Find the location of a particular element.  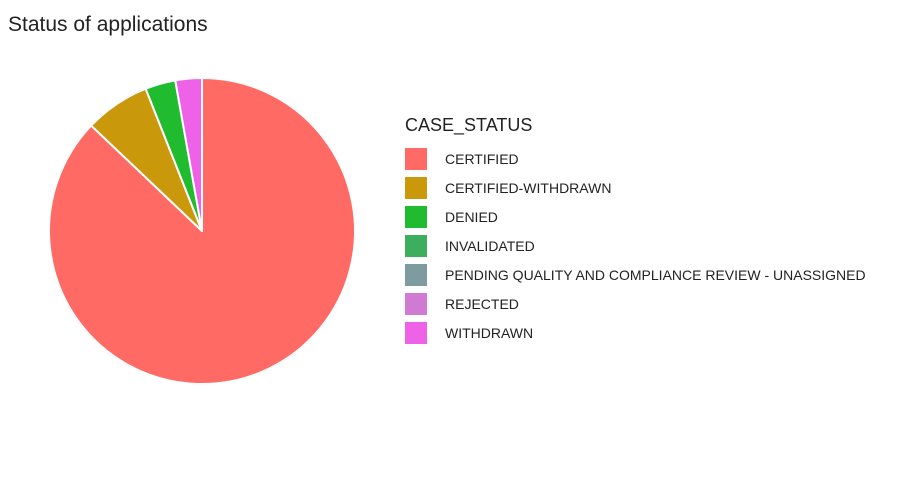

legend-label-certified: CERTIFIED is located at coordinates (482, 158).